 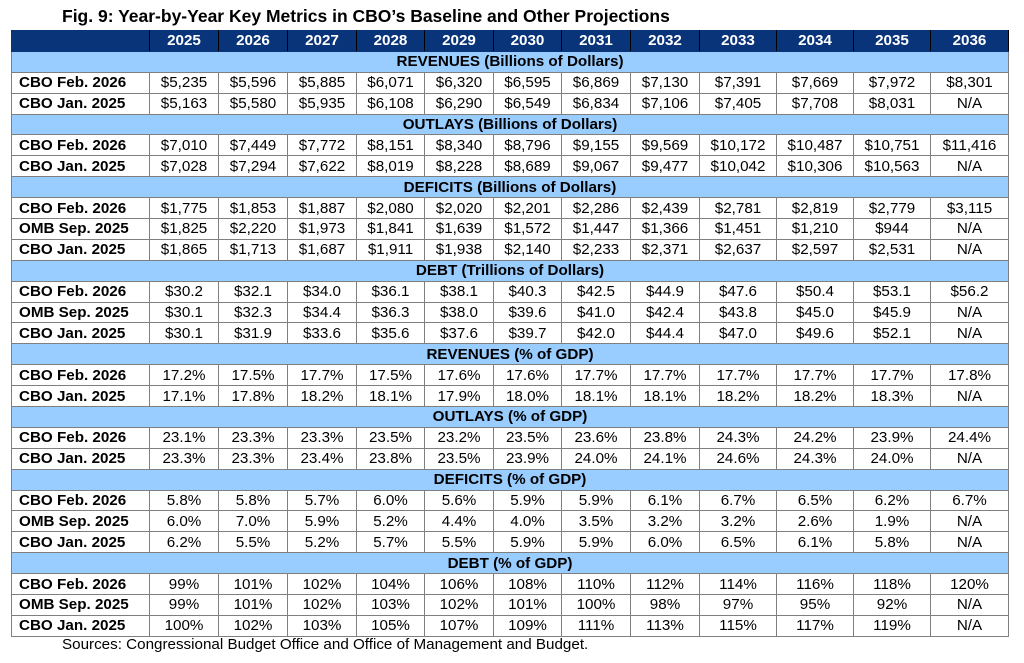 I want to click on table-cell: $9,155, so click(x=596, y=145).